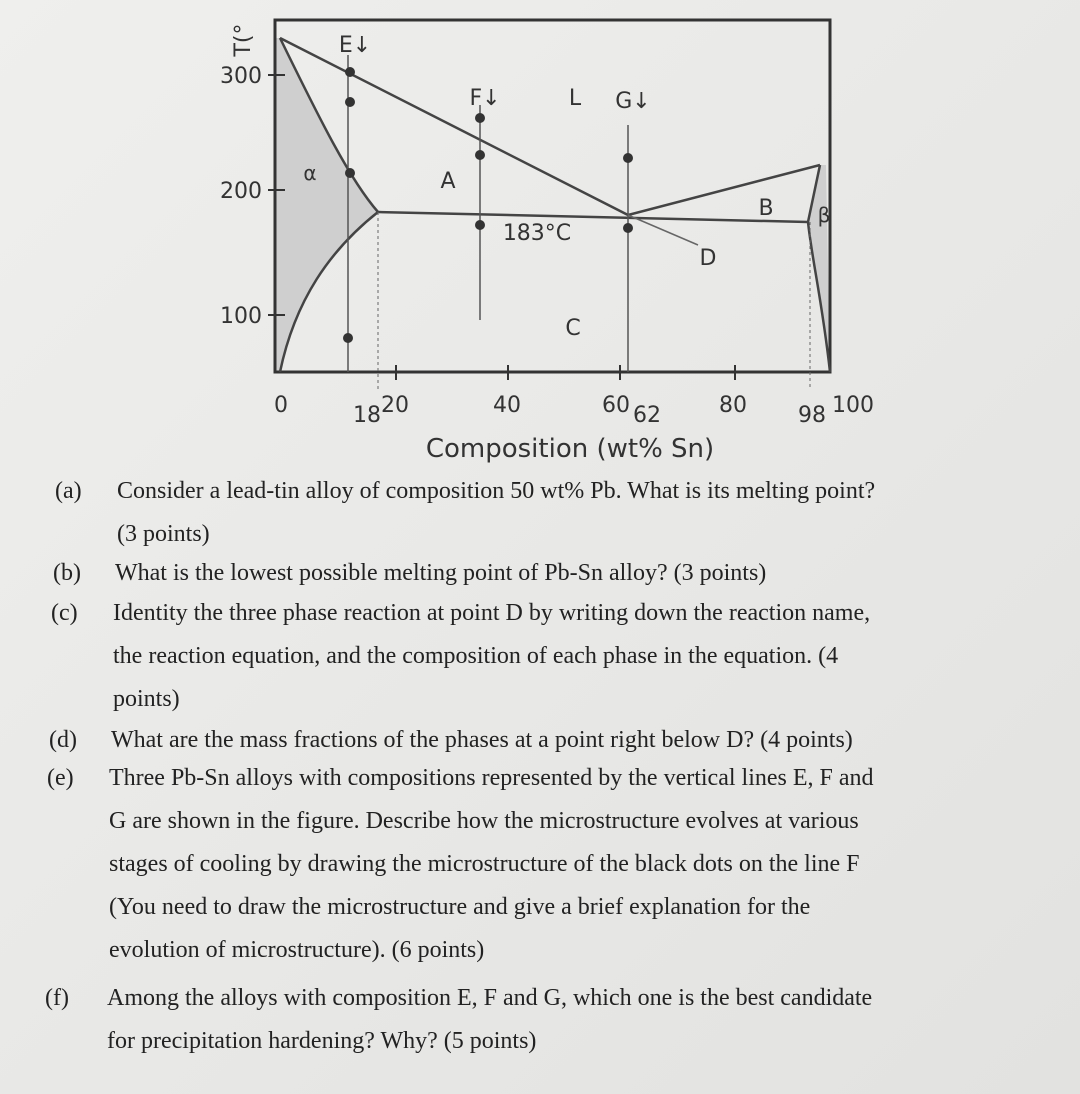 The image size is (1080, 1094). Describe the element at coordinates (243, 40) in the screenshot. I see `y-axis-label: T(°` at that location.